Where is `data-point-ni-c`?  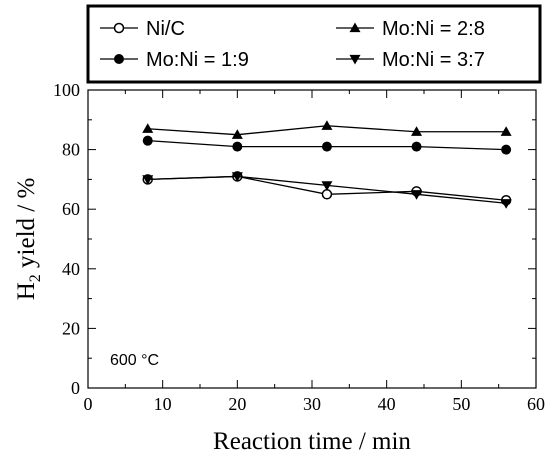
data-point-ni-c is located at coordinates (327, 194).